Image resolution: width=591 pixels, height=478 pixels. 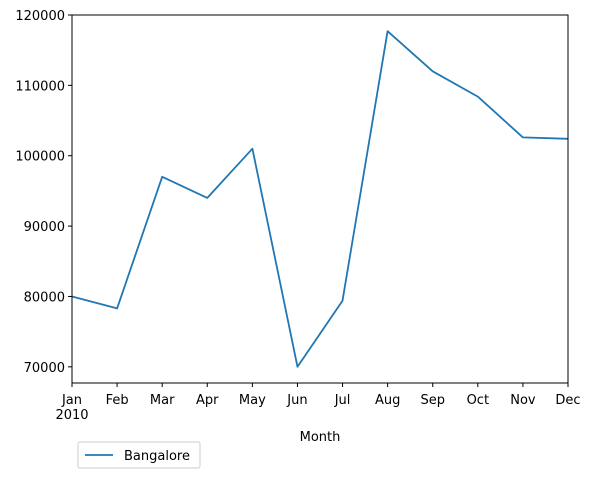 What do you see at coordinates (157, 456) in the screenshot?
I see `legend-entry-bangalore: Bangalore` at bounding box center [157, 456].